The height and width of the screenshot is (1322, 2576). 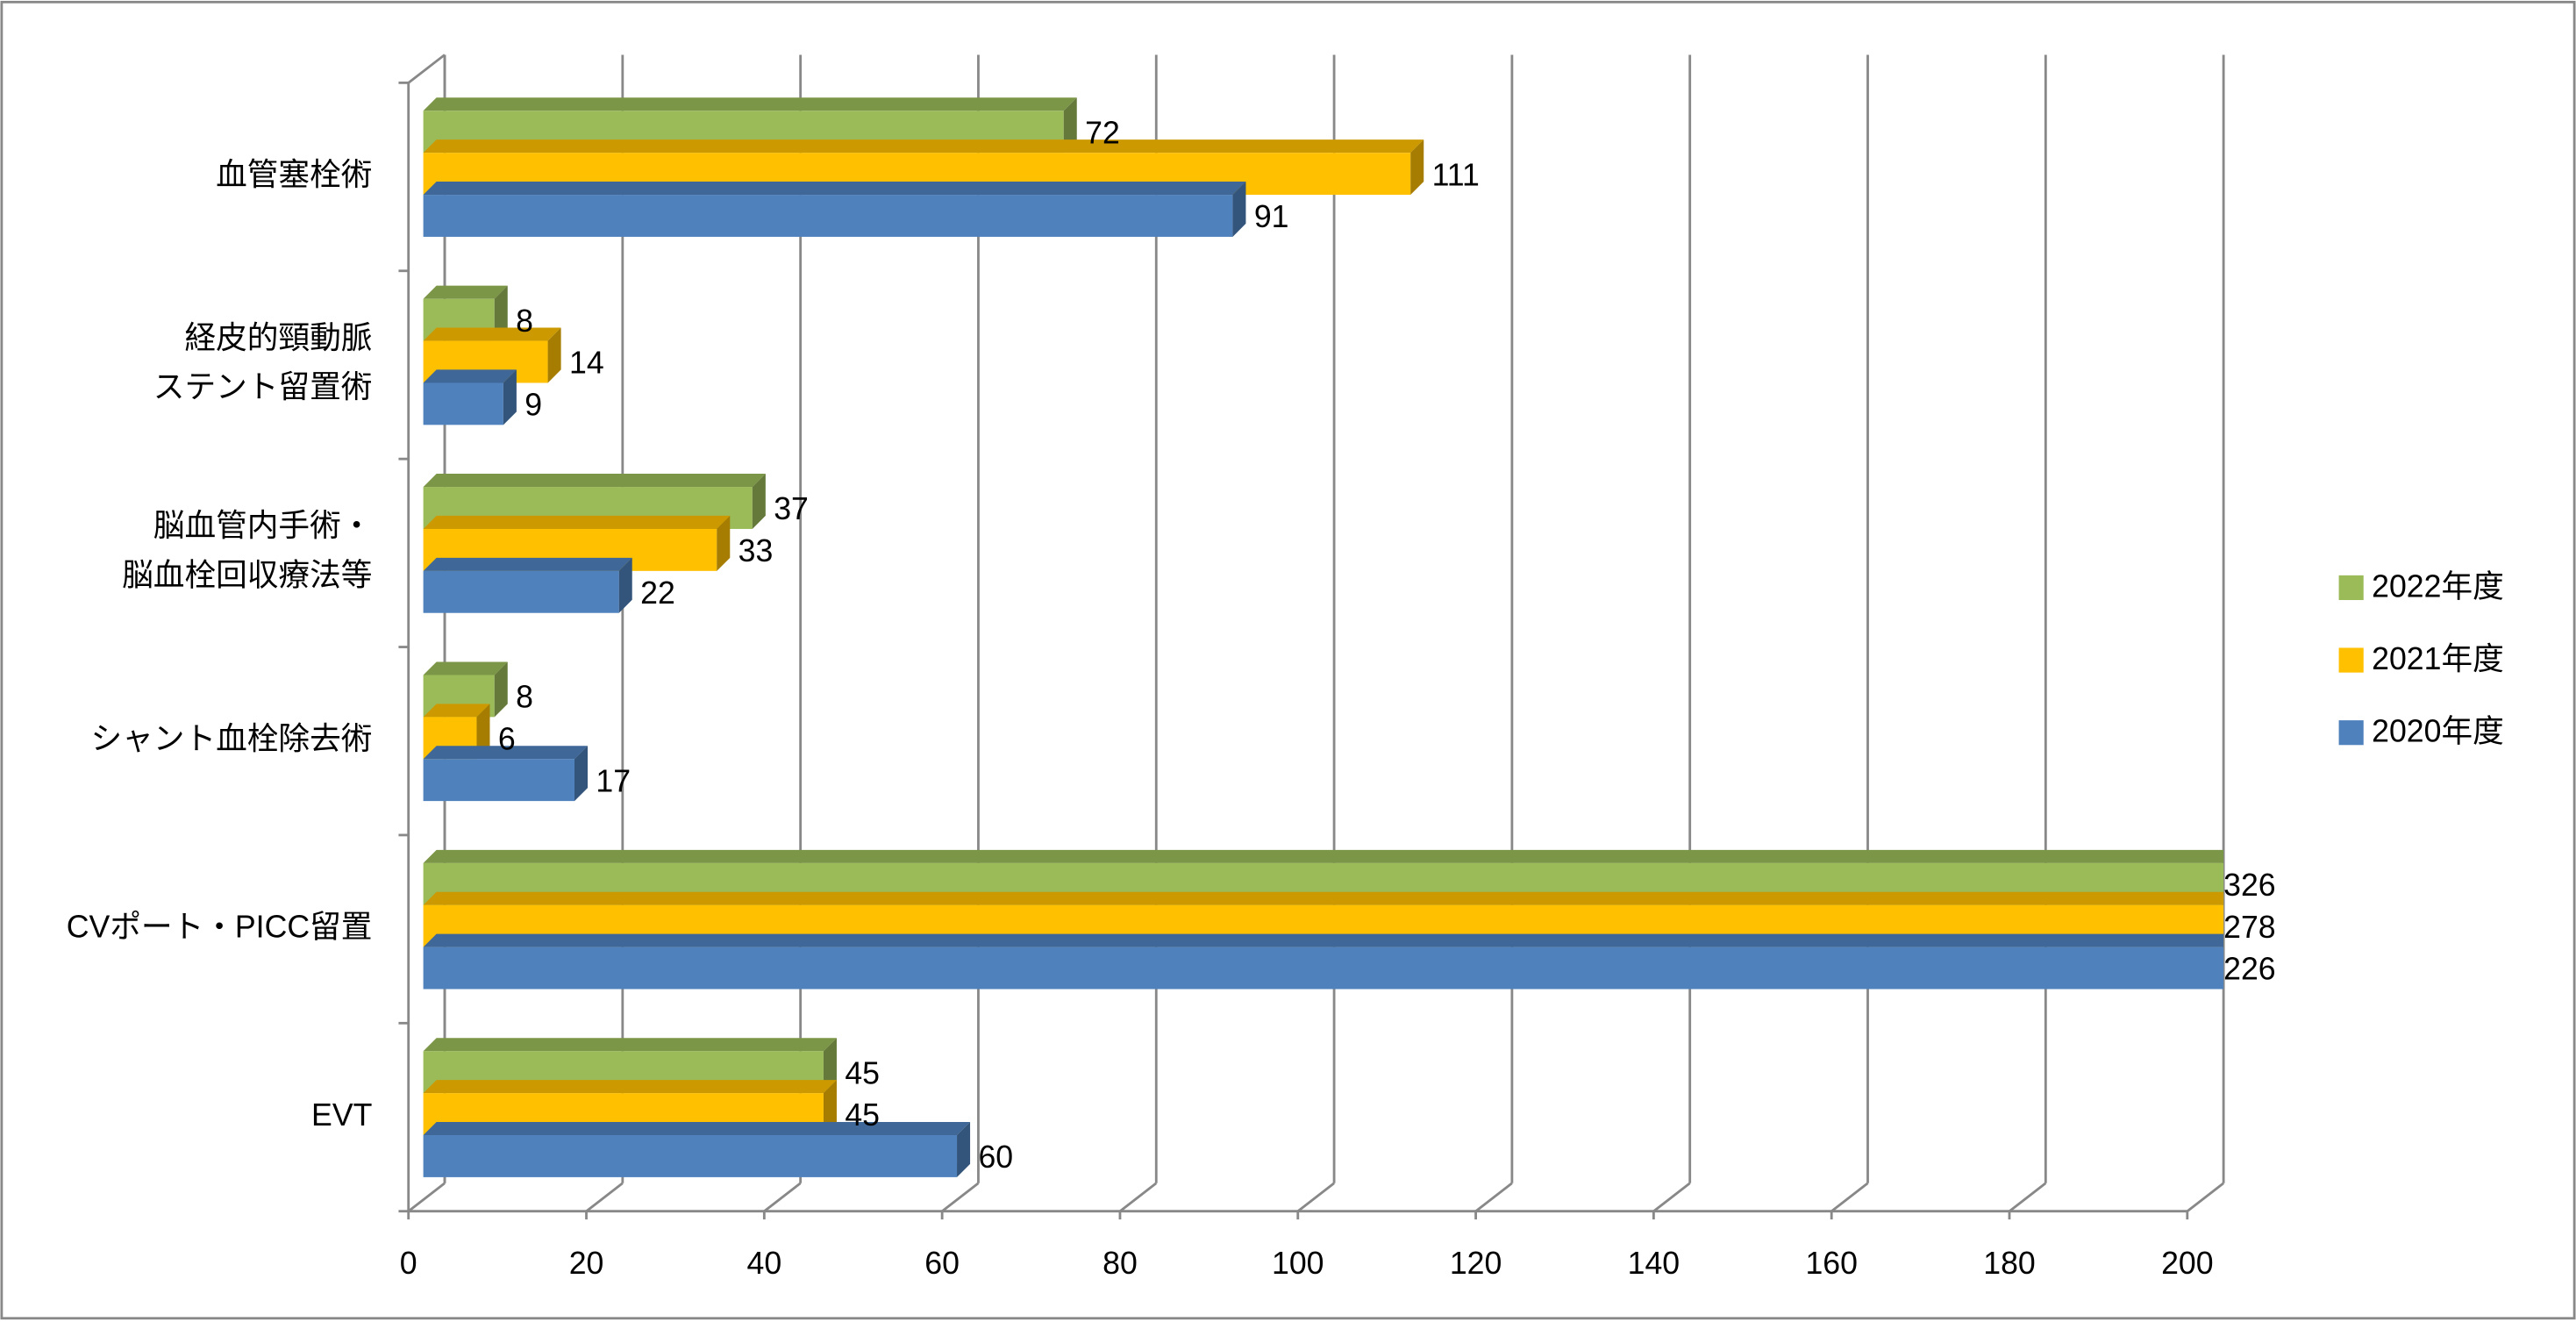 I want to click on legend-label: 2021年度, so click(x=2438, y=658).